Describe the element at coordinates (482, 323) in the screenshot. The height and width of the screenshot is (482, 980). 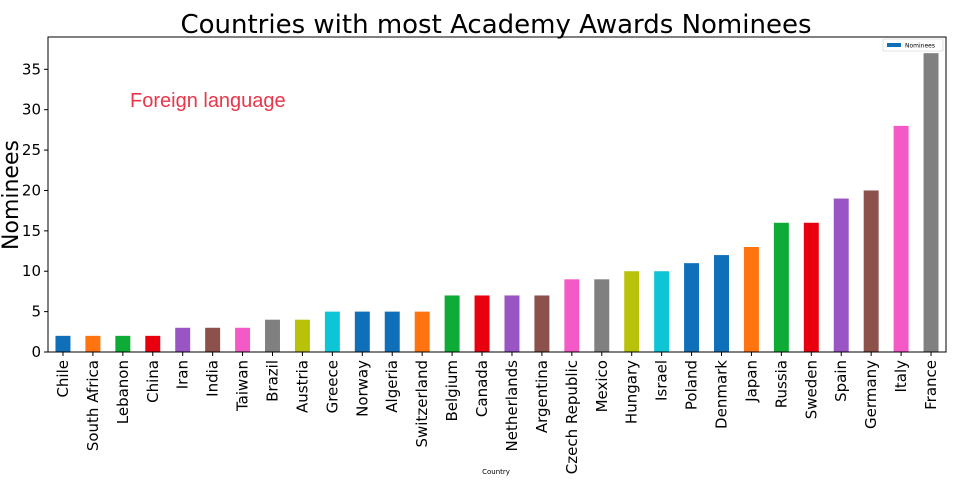
I see `bar-canada` at that location.